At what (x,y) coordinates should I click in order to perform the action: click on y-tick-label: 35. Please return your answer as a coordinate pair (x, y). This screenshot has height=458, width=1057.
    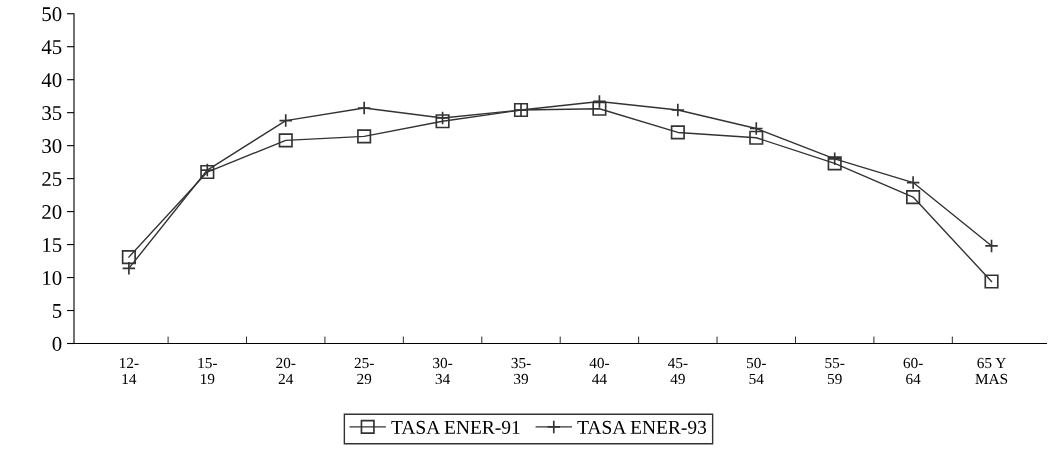
    Looking at the image, I should click on (52, 113).